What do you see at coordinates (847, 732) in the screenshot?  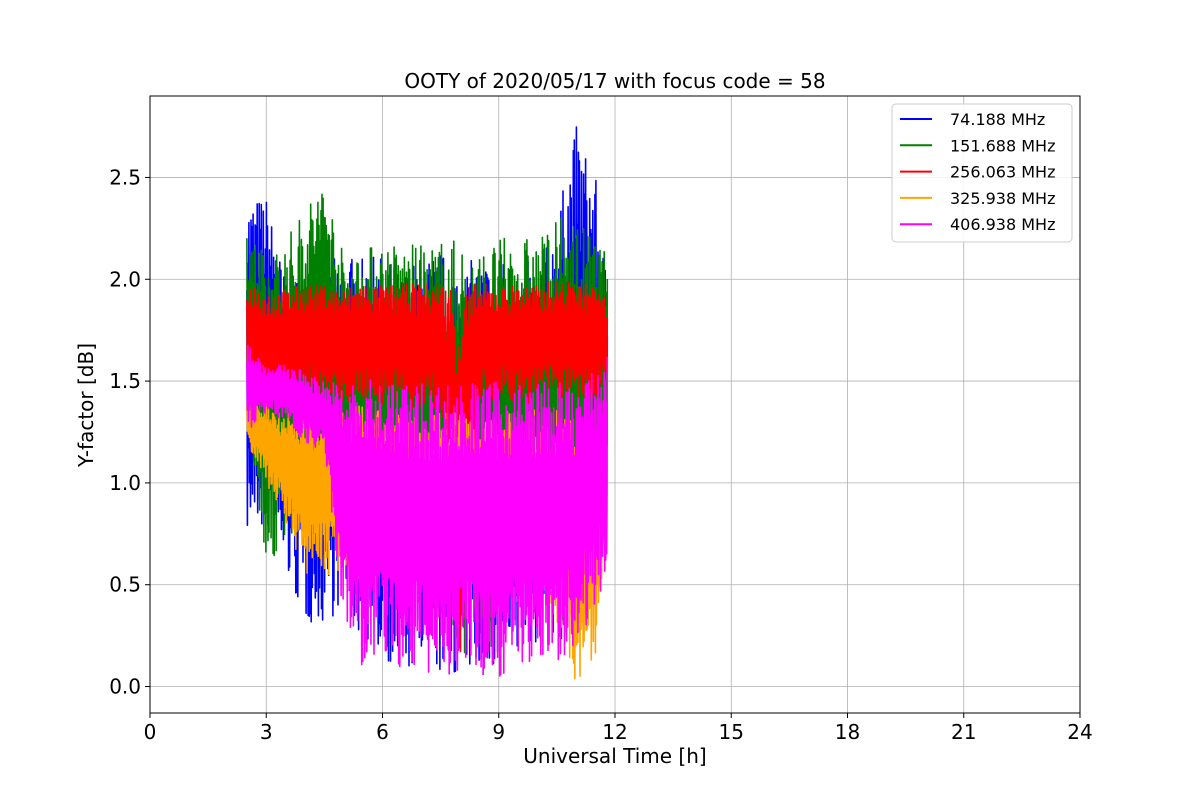 I see `x-tick-label: 18` at bounding box center [847, 732].